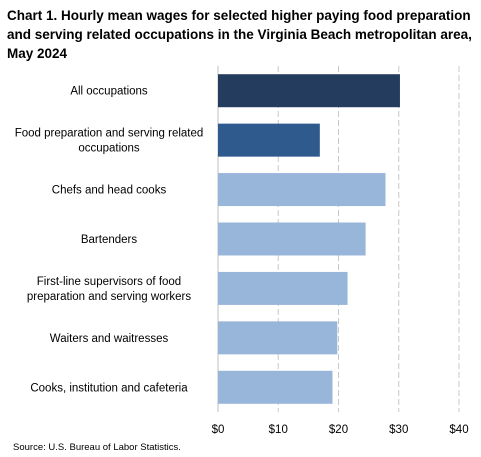 Image resolution: width=481 pixels, height=457 pixels. Describe the element at coordinates (109, 134) in the screenshot. I see `category-label-line: Food preparation and serving related` at that location.